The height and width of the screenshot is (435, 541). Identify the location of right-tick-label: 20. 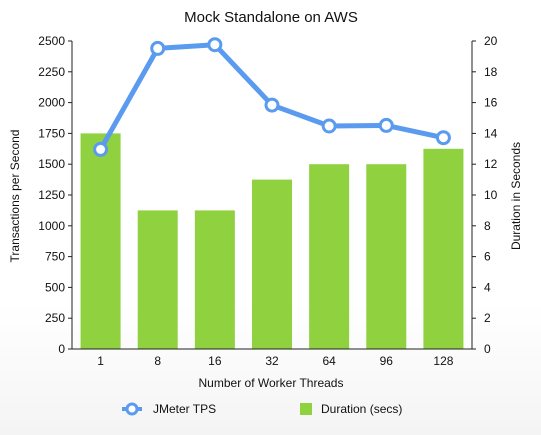
(491, 41).